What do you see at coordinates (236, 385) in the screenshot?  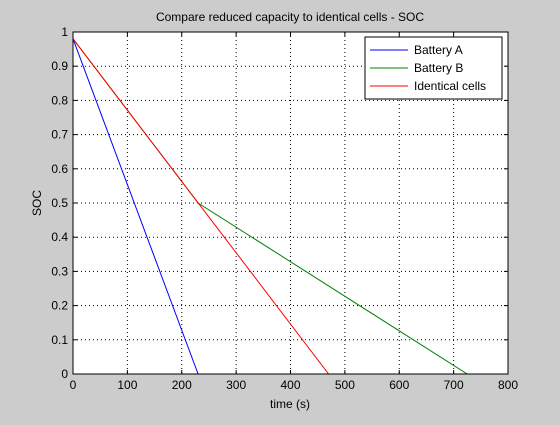 I see `x-tick-label: 300` at bounding box center [236, 385].